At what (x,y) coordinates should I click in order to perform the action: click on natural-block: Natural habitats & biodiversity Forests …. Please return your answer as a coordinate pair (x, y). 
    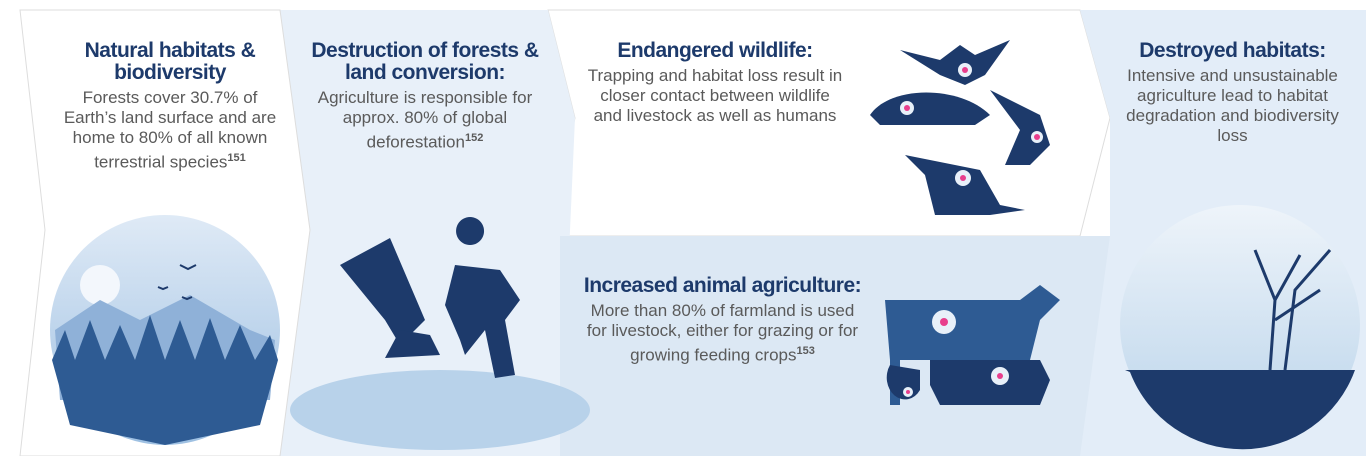
    Looking at the image, I should click on (170, 106).